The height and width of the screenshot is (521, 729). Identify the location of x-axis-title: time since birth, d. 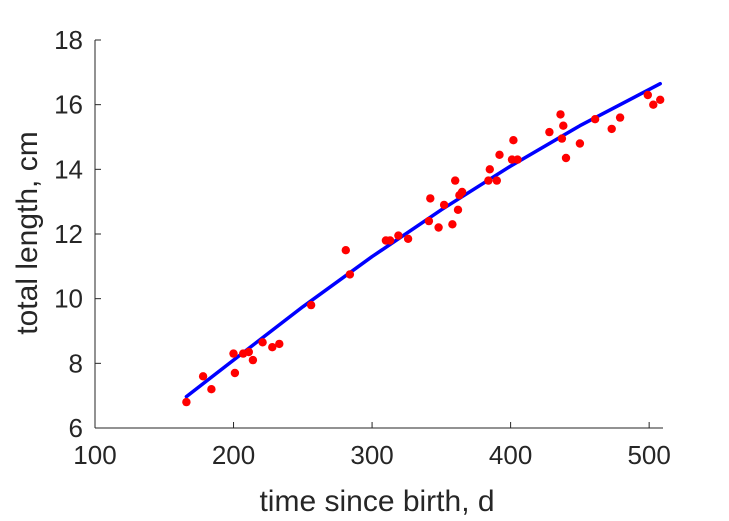
(376, 501).